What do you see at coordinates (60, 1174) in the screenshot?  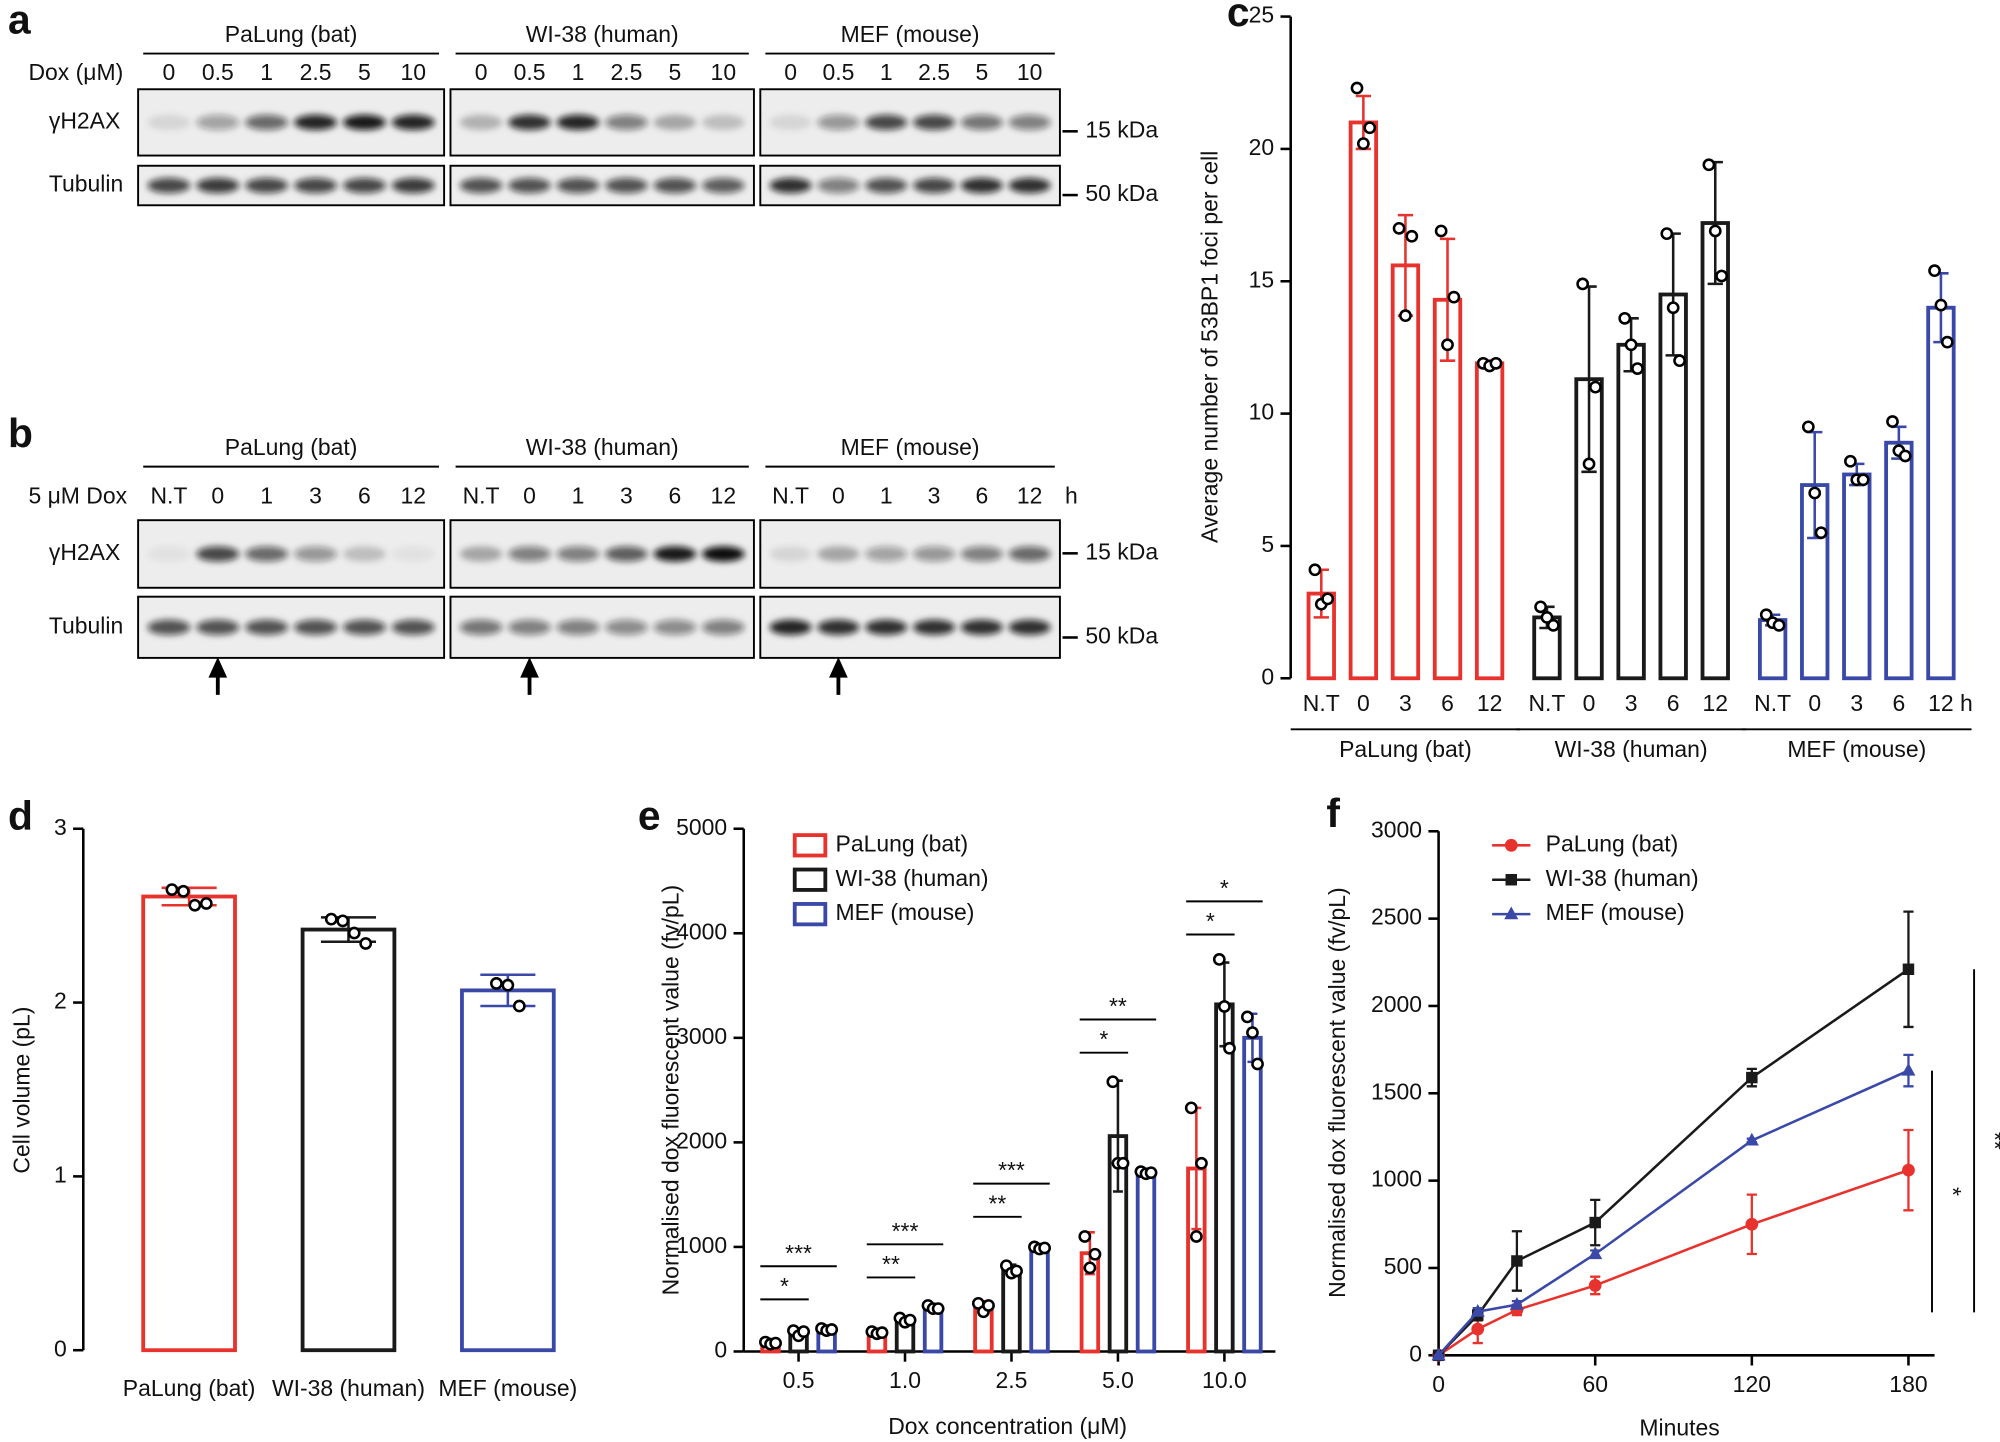 I see `y-tick-label: 1` at bounding box center [60, 1174].